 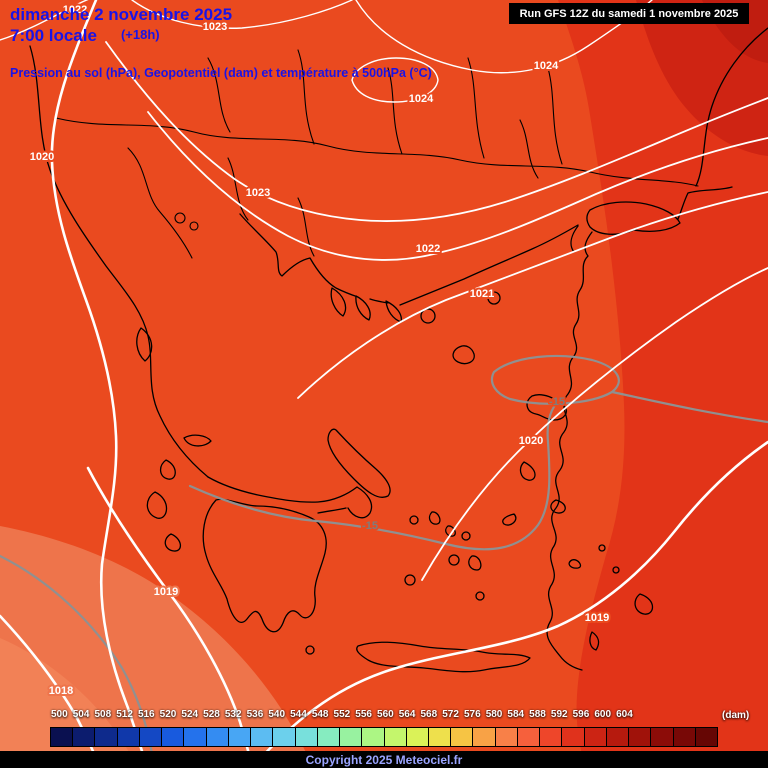 What do you see at coordinates (395, 80) in the screenshot?
I see `isobar-line-1024-loop` at bounding box center [395, 80].